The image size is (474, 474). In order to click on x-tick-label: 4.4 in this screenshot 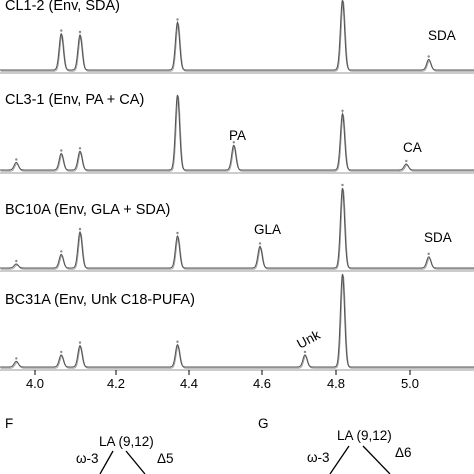, I will do `click(189, 383)`.